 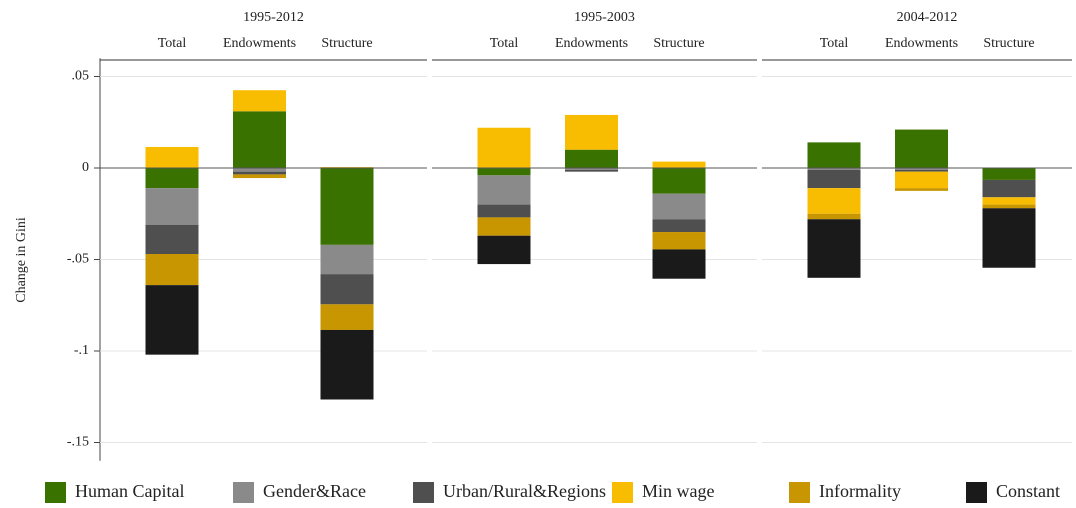 I want to click on panel-title: 2004-2012, so click(x=927, y=17).